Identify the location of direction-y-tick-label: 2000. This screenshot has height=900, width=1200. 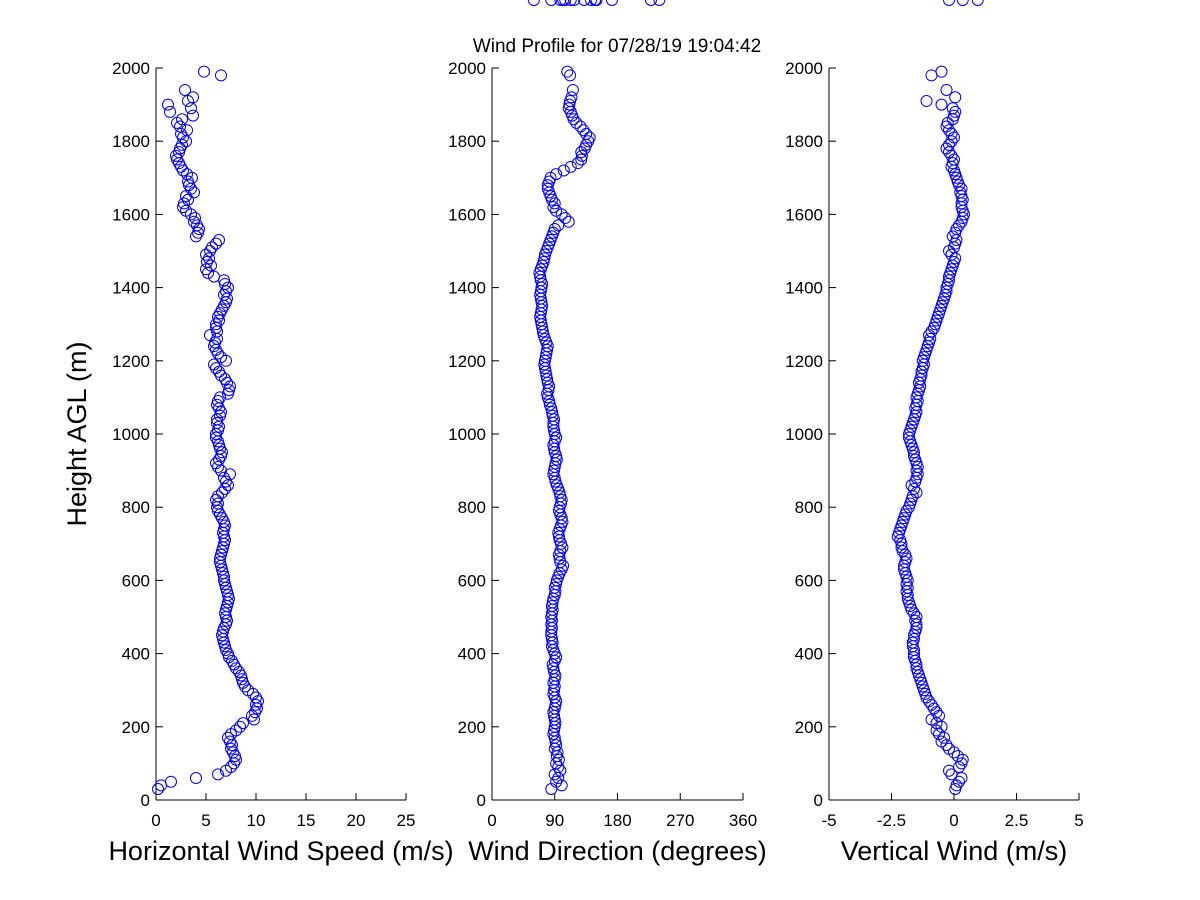
(467, 68).